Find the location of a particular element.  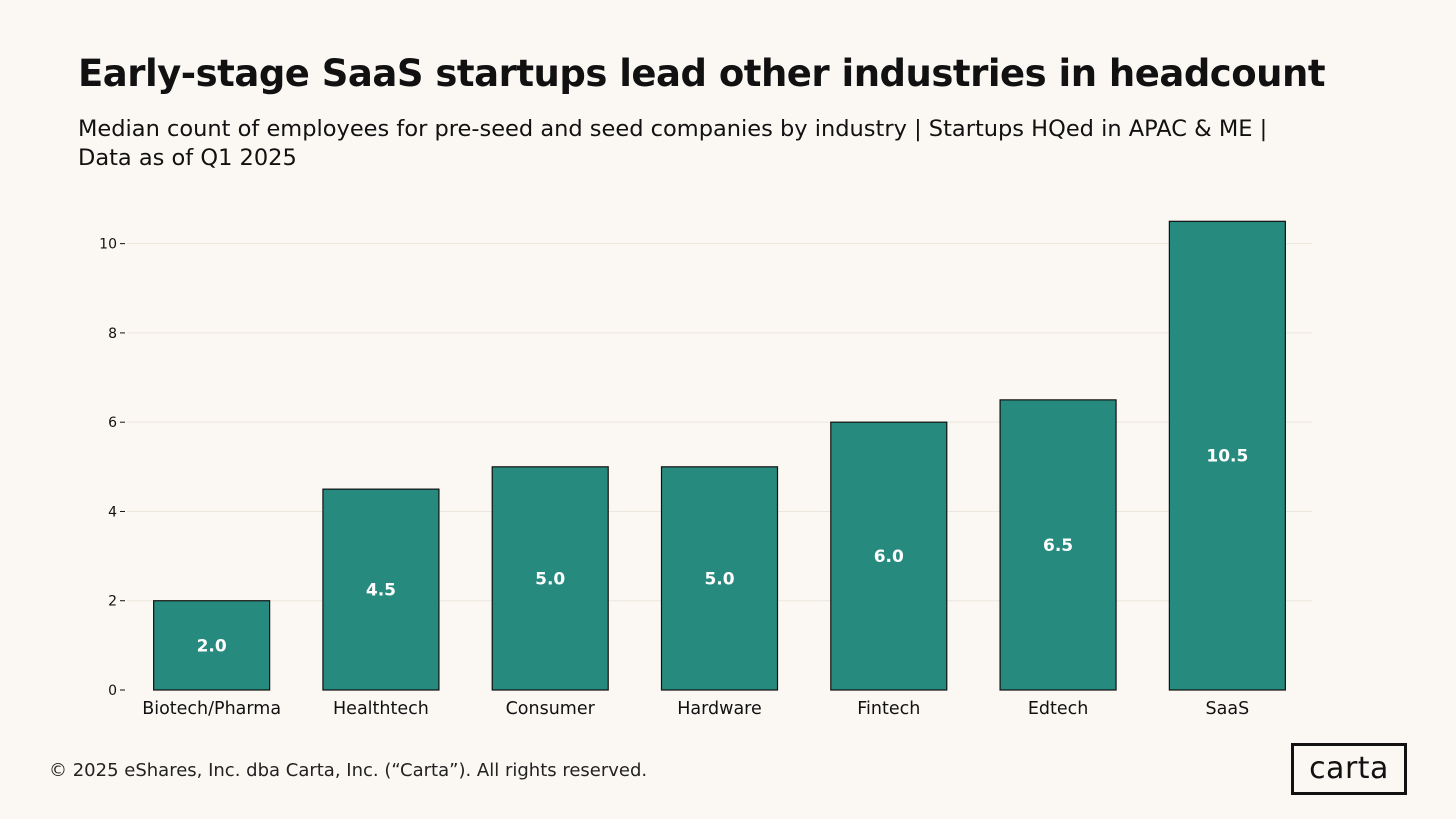

x-category-label: Consumer is located at coordinates (551, 709).